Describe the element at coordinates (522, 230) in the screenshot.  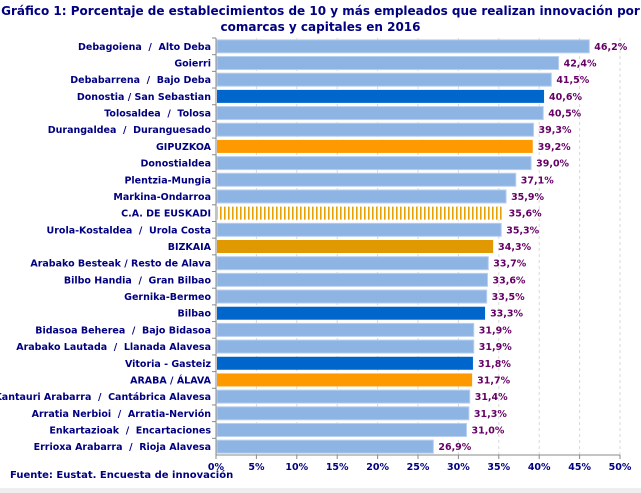
I see `value-label: 35,3%` at that location.